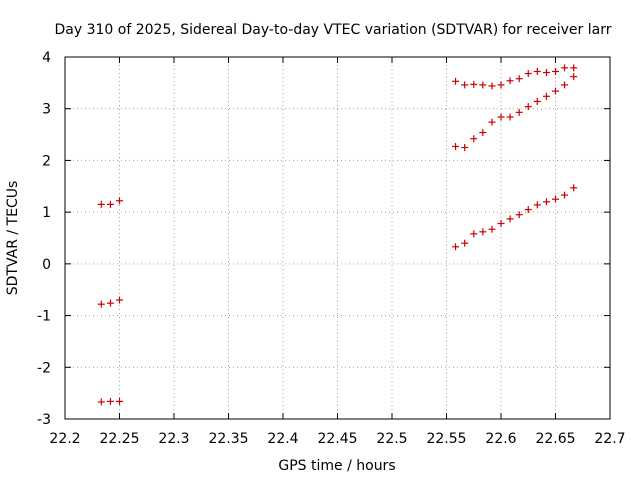  What do you see at coordinates (46, 213) in the screenshot?
I see `y-tick-label: 1` at bounding box center [46, 213].